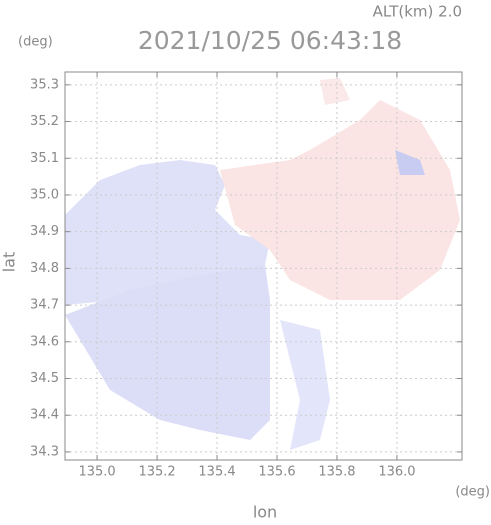  Describe the element at coordinates (396, 472) in the screenshot. I see `x-tick-label: 136.0` at that location.